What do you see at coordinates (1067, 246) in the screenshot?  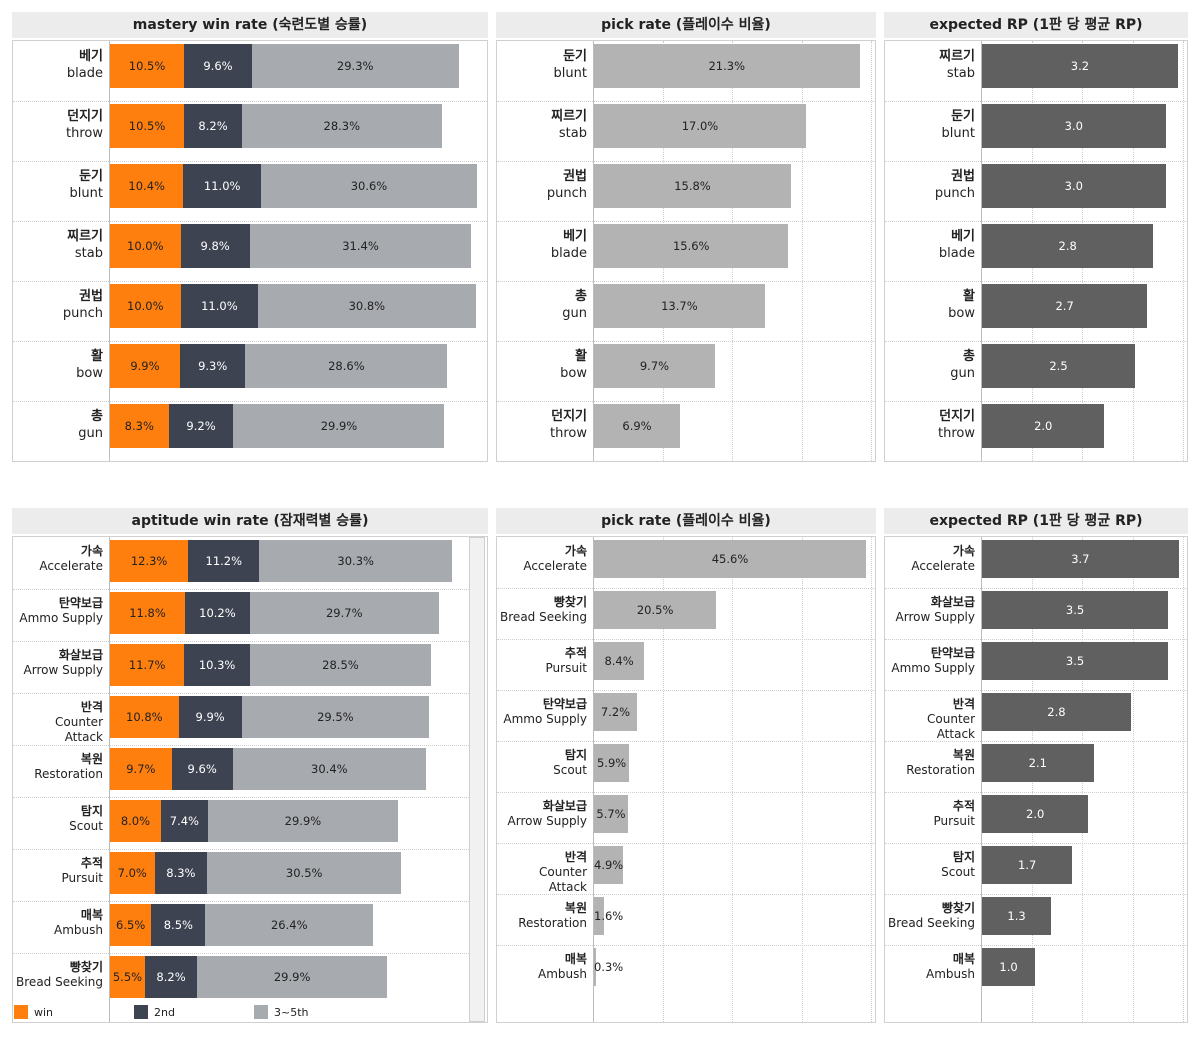 I see `data-label: 2.8` at bounding box center [1067, 246].